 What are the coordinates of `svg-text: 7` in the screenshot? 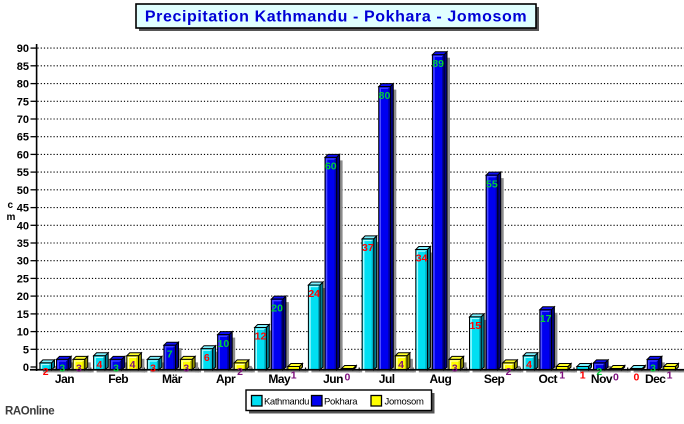 It's located at (170, 354).